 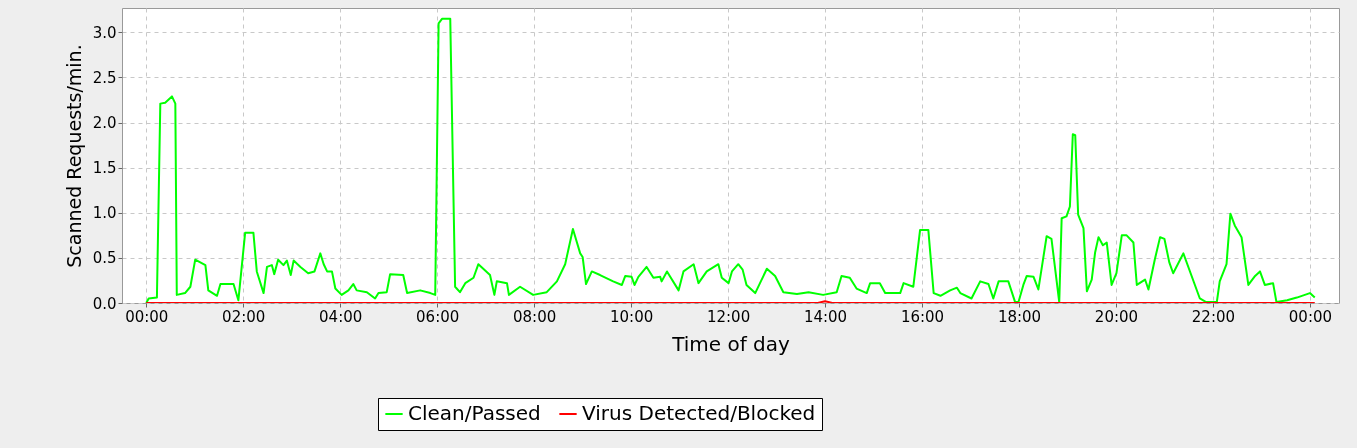 I want to click on x-tick-label: 14:00, so click(x=825, y=316).